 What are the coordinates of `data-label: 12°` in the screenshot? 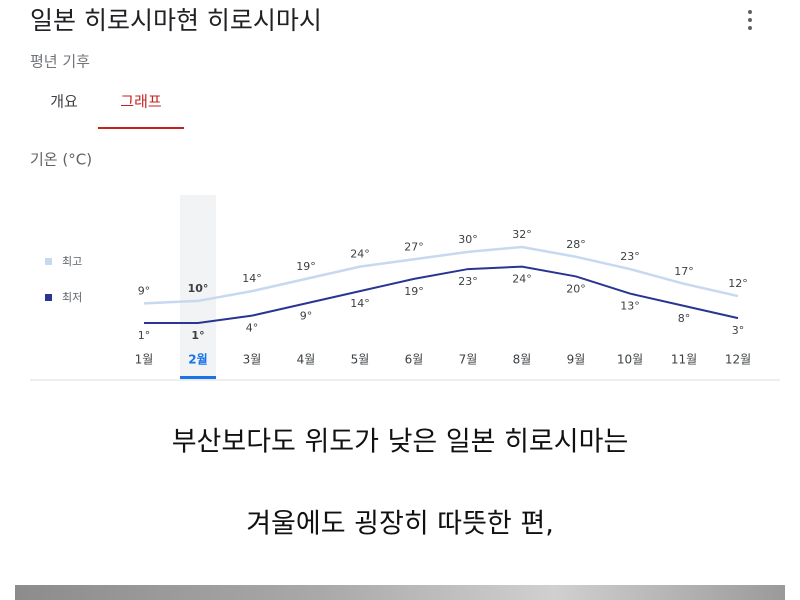 It's located at (738, 283).